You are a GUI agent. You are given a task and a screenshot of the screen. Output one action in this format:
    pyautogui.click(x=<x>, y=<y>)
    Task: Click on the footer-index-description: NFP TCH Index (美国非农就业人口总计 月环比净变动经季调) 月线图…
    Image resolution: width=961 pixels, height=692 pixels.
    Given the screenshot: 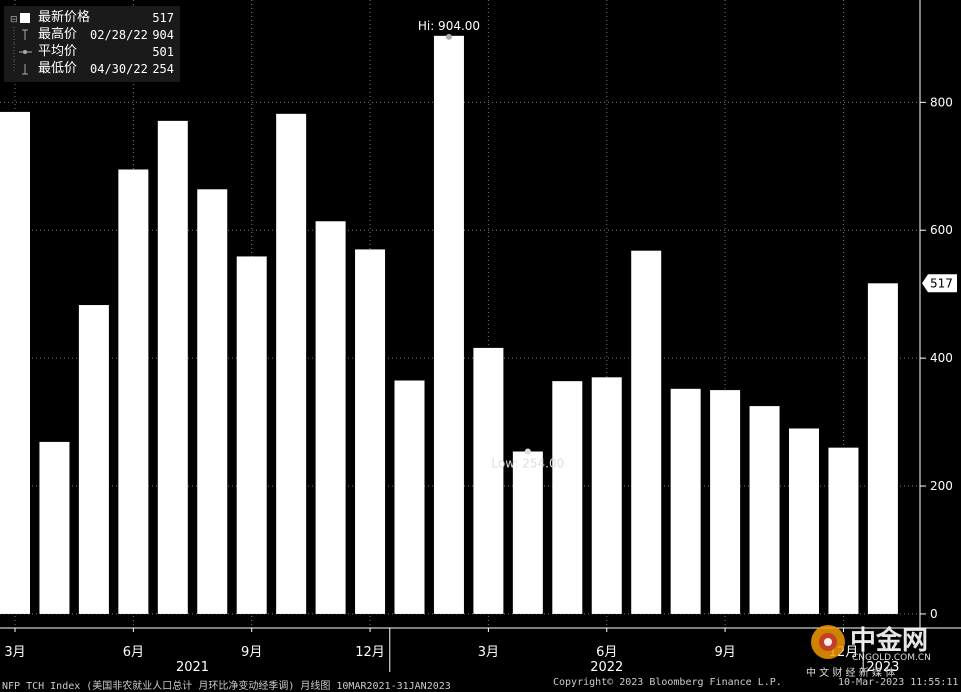 What is the action you would take?
    pyautogui.click(x=226, y=686)
    